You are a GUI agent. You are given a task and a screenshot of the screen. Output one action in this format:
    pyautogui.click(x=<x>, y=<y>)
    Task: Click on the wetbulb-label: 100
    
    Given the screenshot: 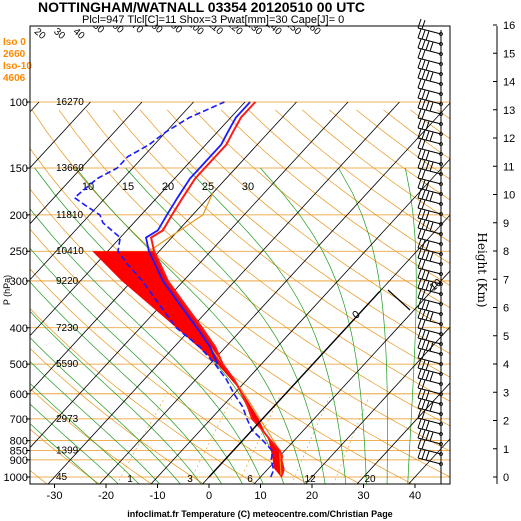 What is the action you would take?
    pyautogui.click(x=196, y=28)
    